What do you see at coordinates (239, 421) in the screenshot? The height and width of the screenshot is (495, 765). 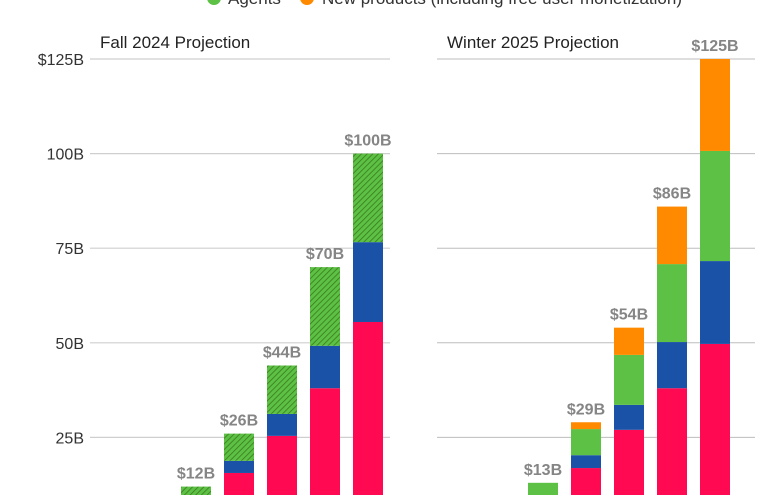 I see `bar-total-label: $26B` at bounding box center [239, 421].